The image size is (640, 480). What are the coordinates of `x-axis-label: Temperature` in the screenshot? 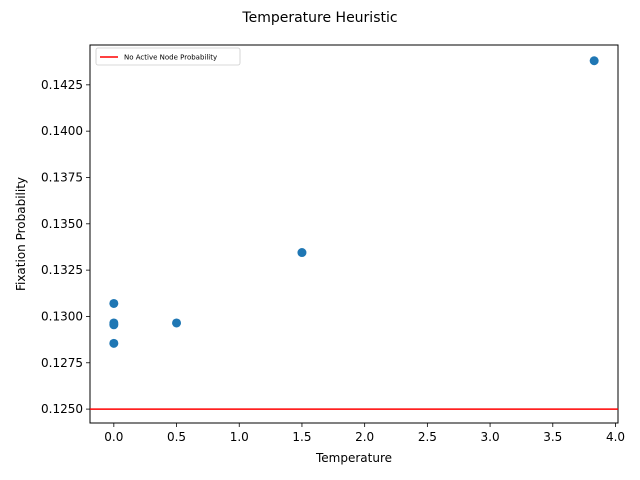 It's located at (353, 458).